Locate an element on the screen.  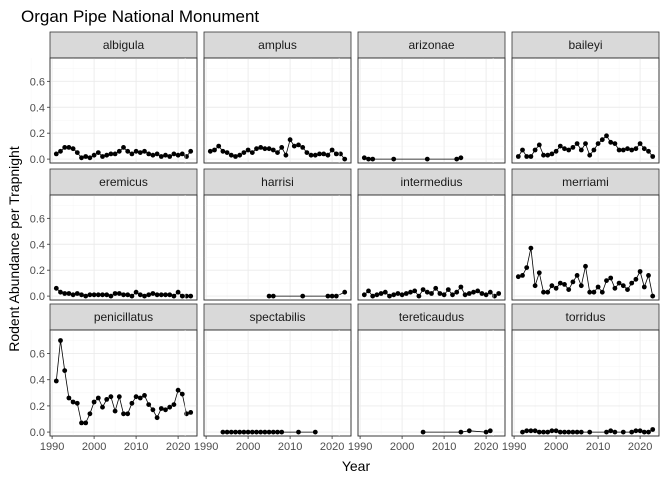
facet-panel-spectabilis: spectabilis is located at coordinates (268, 370).